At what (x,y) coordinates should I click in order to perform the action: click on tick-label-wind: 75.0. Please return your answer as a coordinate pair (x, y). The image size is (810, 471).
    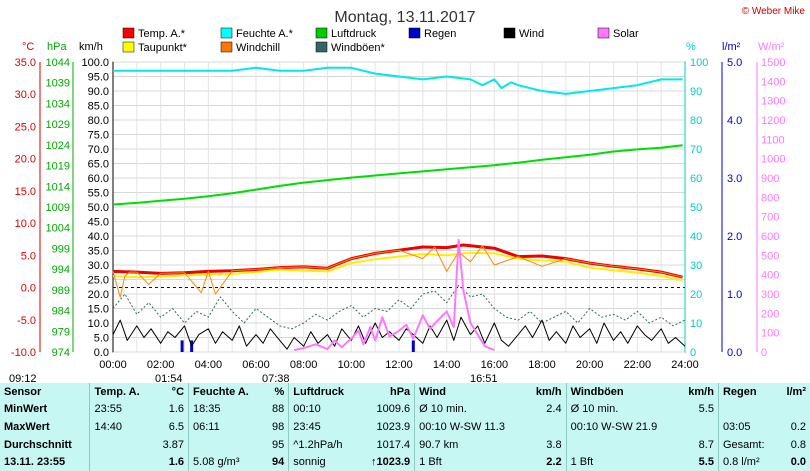
    Looking at the image, I should click on (98, 136).